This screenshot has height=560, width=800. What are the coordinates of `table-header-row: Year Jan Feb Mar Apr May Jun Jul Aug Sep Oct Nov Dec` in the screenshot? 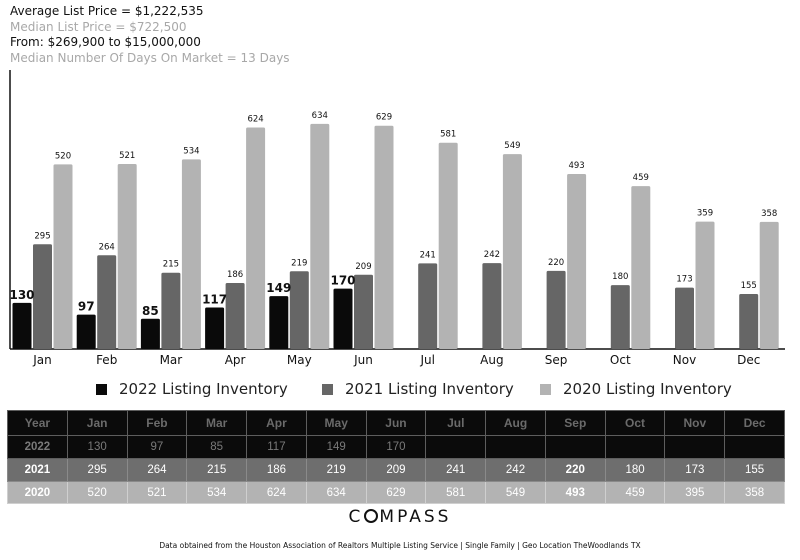 It's located at (396, 423).